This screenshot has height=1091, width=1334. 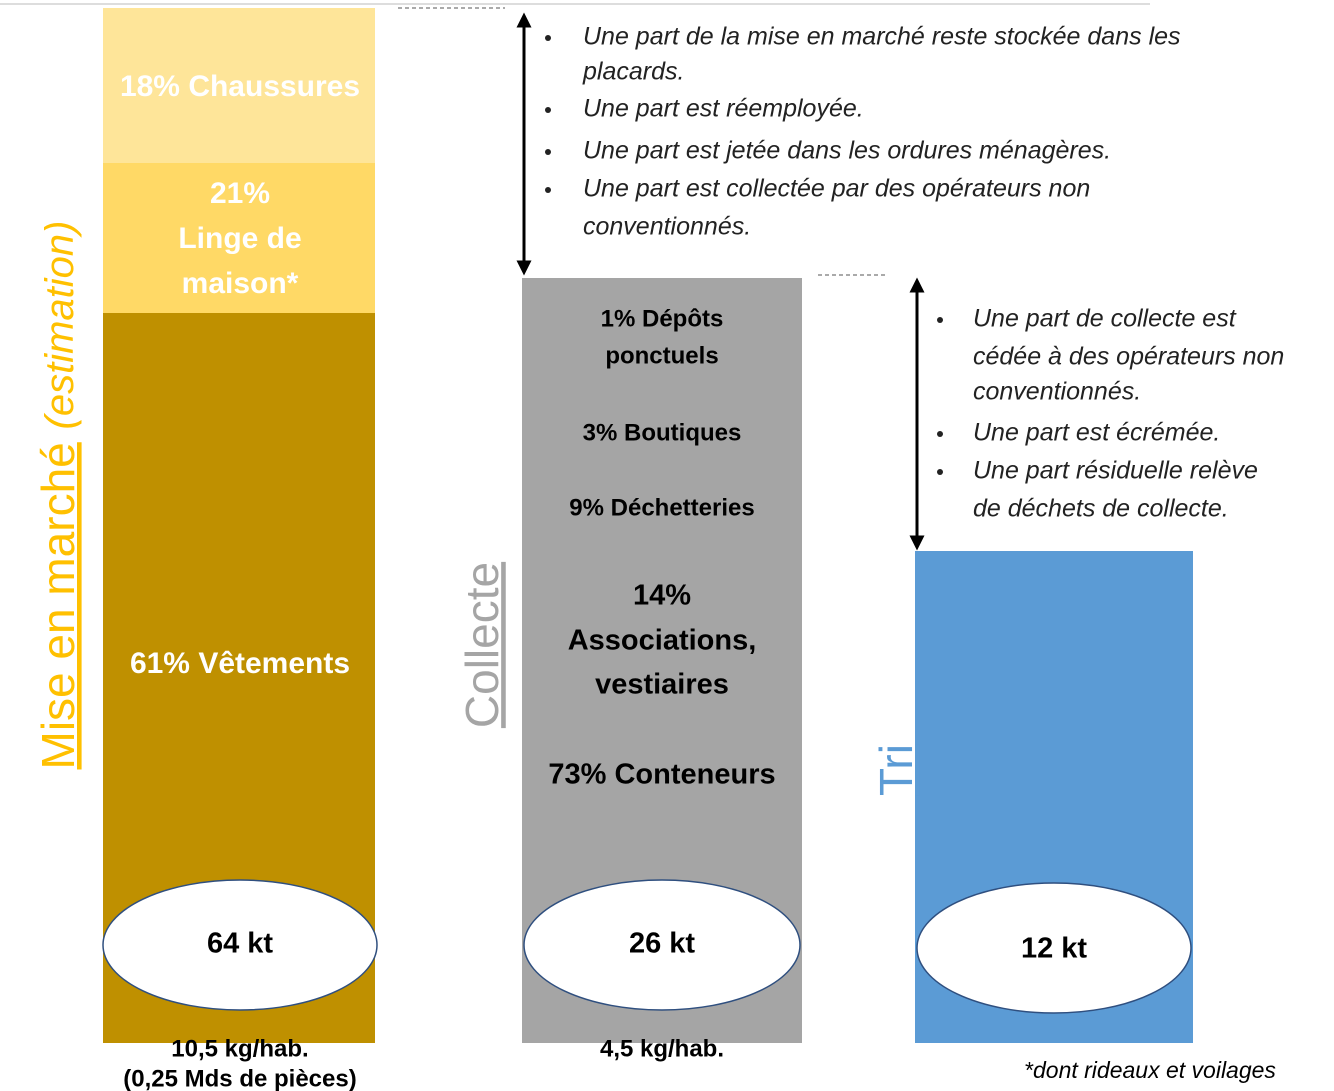 I want to click on note-line: cédée à des opérateurs non, so click(x=1128, y=357).